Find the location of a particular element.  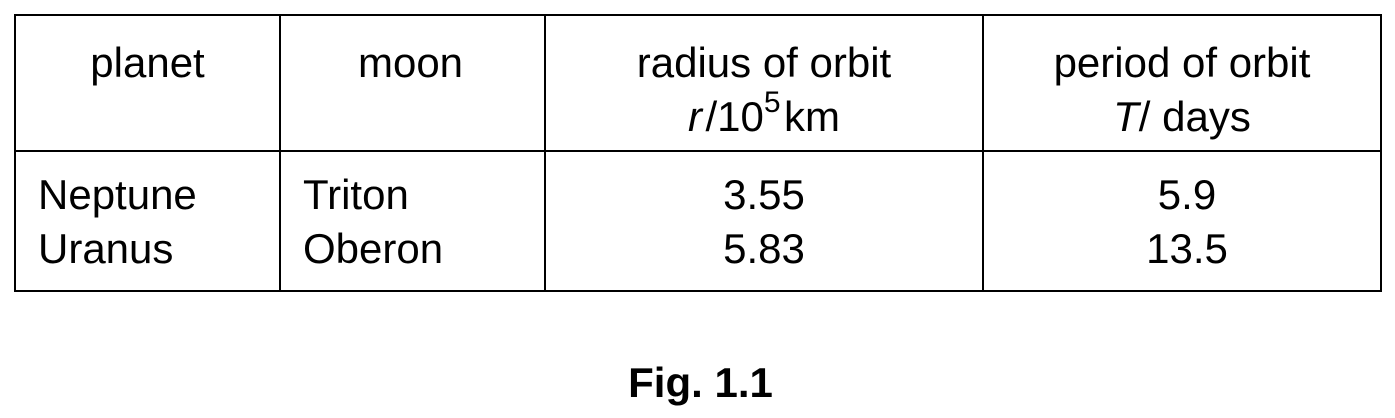

radius-unit-suffix: km is located at coordinates (812, 116).